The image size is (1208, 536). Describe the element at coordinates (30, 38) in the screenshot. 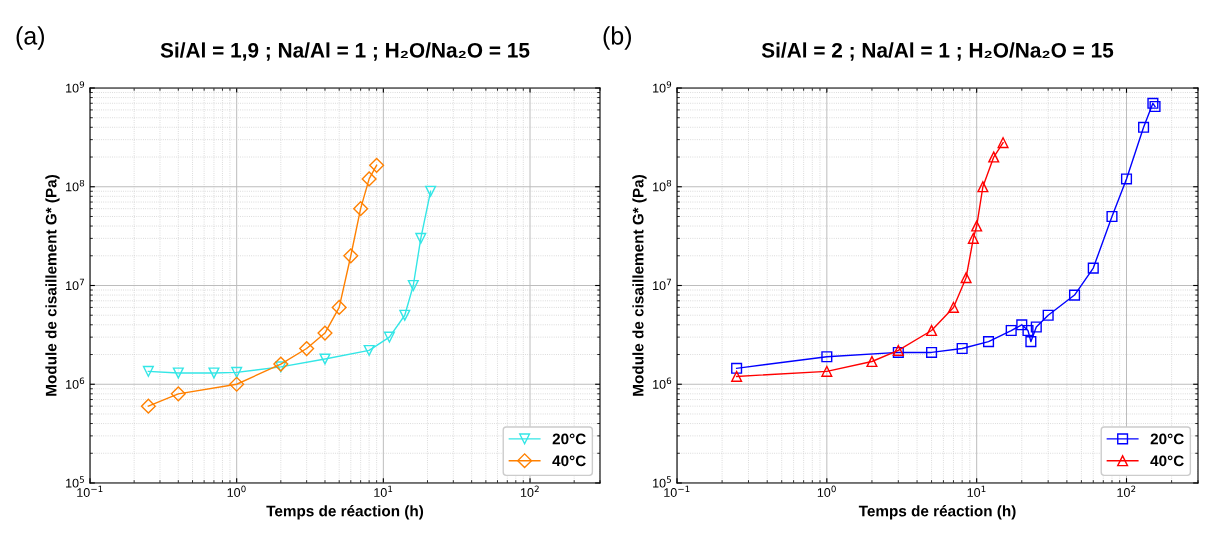

I see `text: (a)` at that location.